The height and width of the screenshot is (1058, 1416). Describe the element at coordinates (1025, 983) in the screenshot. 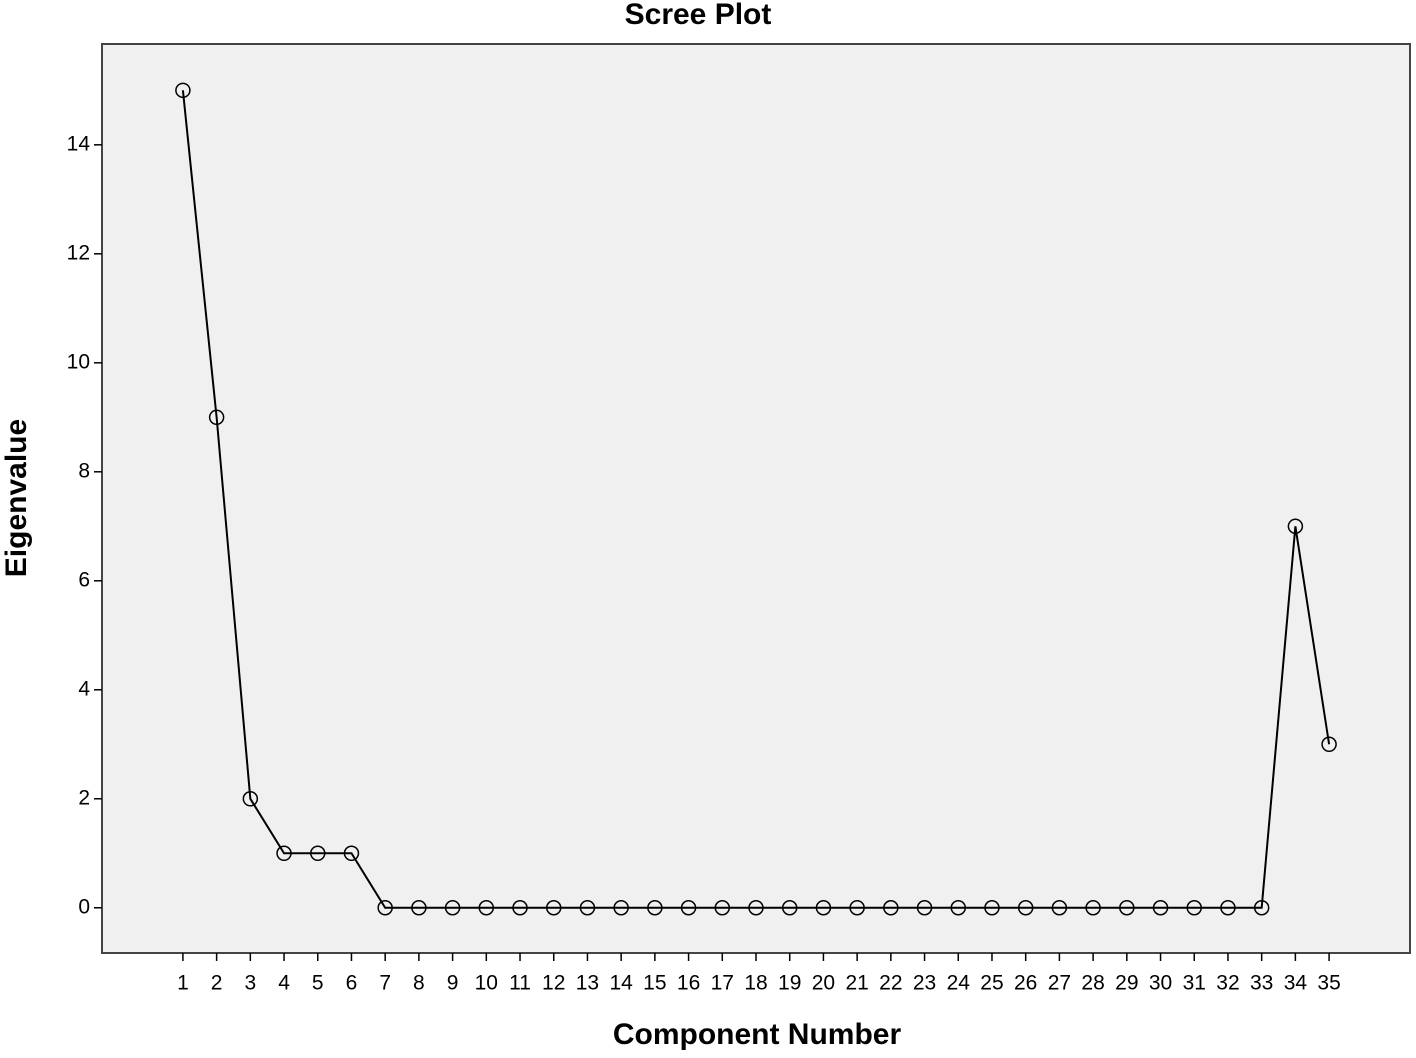

I see `x-tick-label: 26` at that location.